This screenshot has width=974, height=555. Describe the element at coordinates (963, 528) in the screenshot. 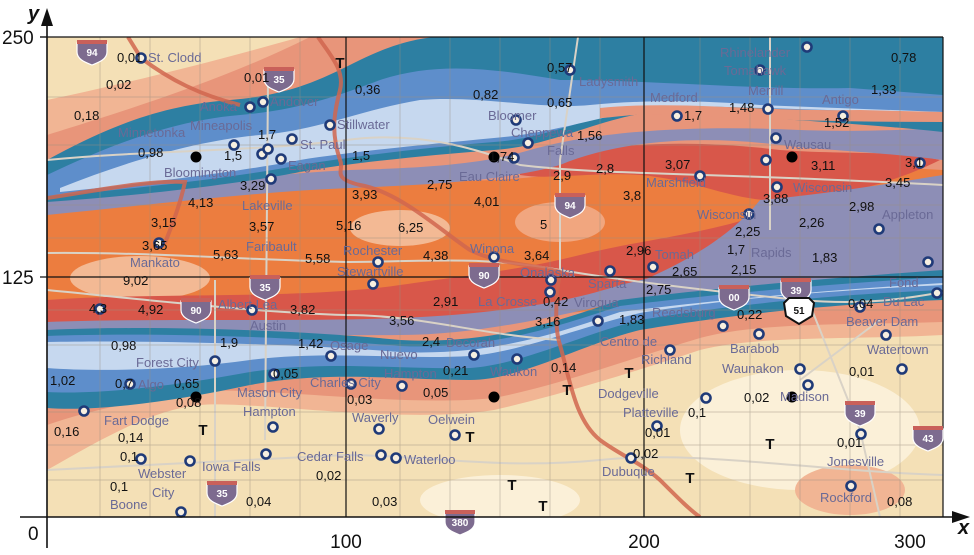

I see `x-axis-label: x` at that location.